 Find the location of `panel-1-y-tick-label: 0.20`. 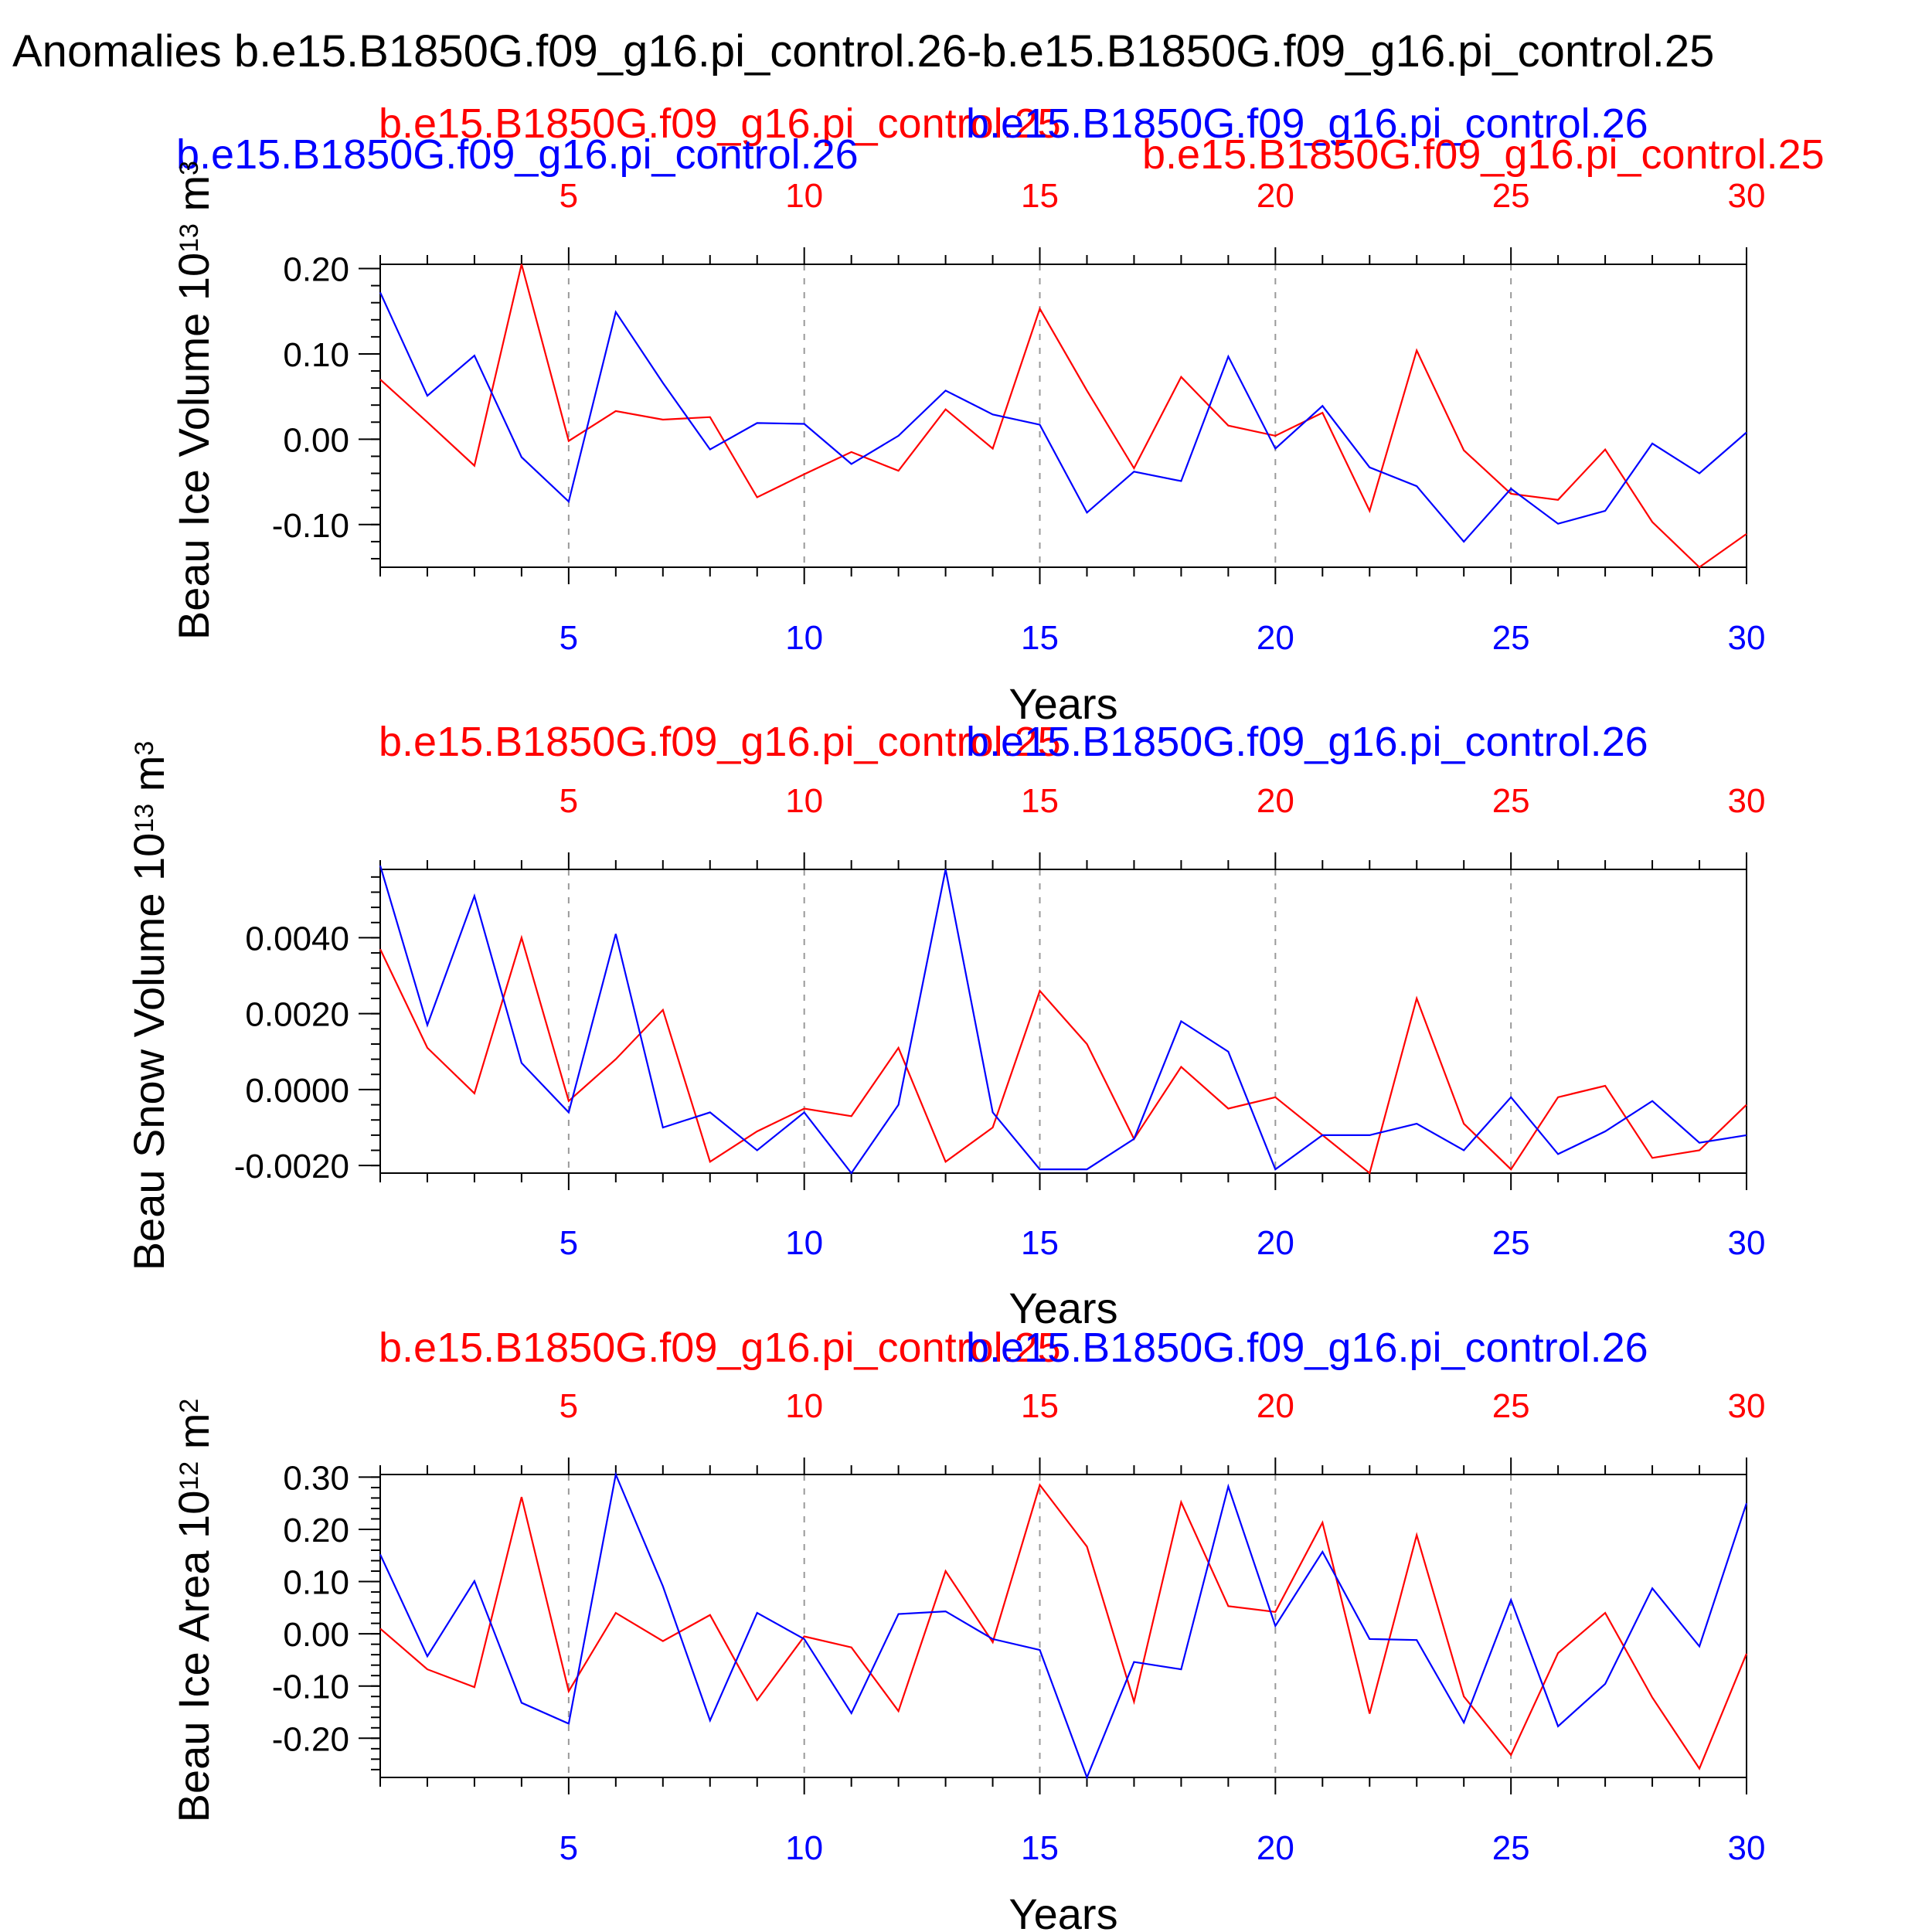

panel-1-y-tick-label: 0.20 is located at coordinates (316, 270).